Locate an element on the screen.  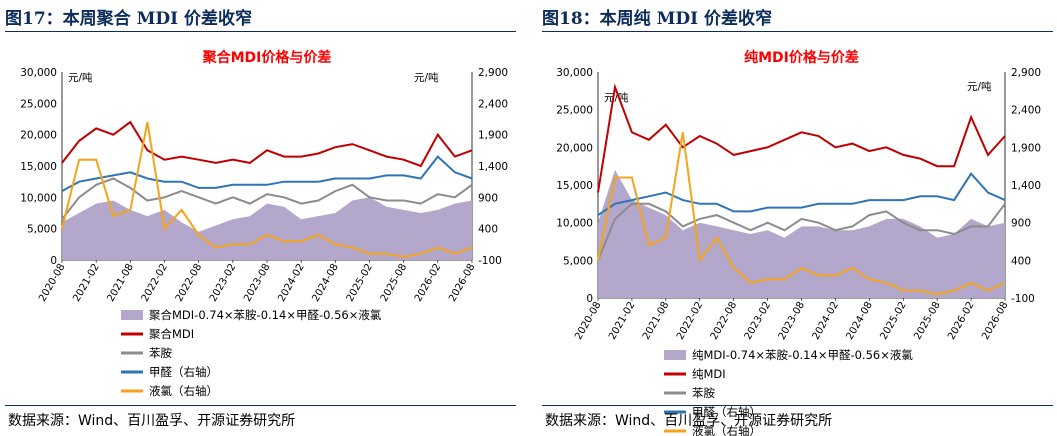
legend-label: 纯MDI is located at coordinates (709, 374).